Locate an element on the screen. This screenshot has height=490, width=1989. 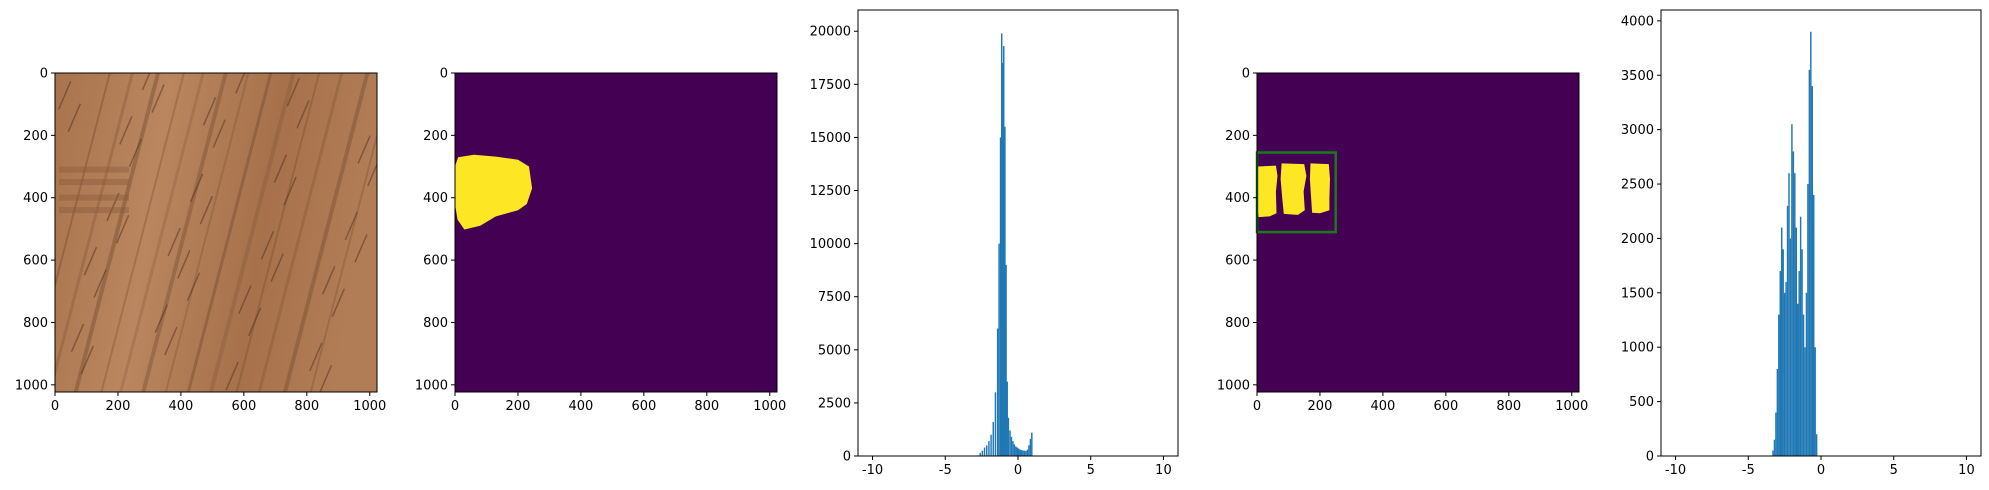
y-tick-label: 17500 is located at coordinates (830, 85).